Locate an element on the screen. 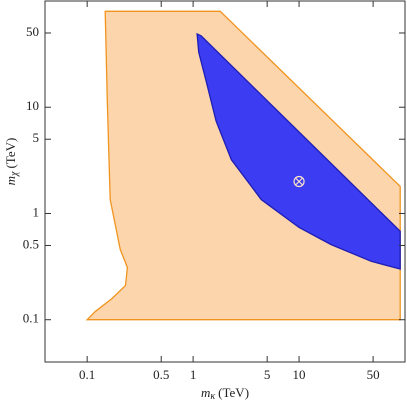  y-tick-label: 50 is located at coordinates (32, 31).